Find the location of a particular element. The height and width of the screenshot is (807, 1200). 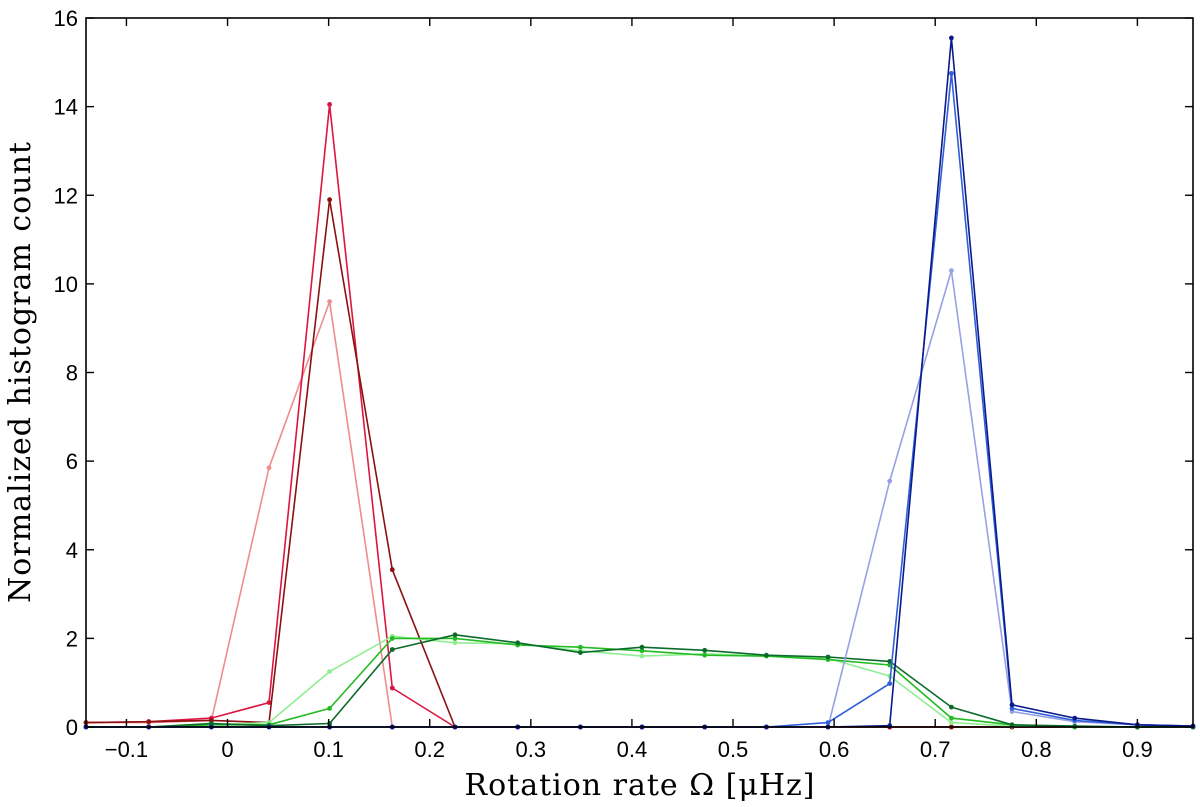

y-tick-label: 8 is located at coordinates (72, 373).